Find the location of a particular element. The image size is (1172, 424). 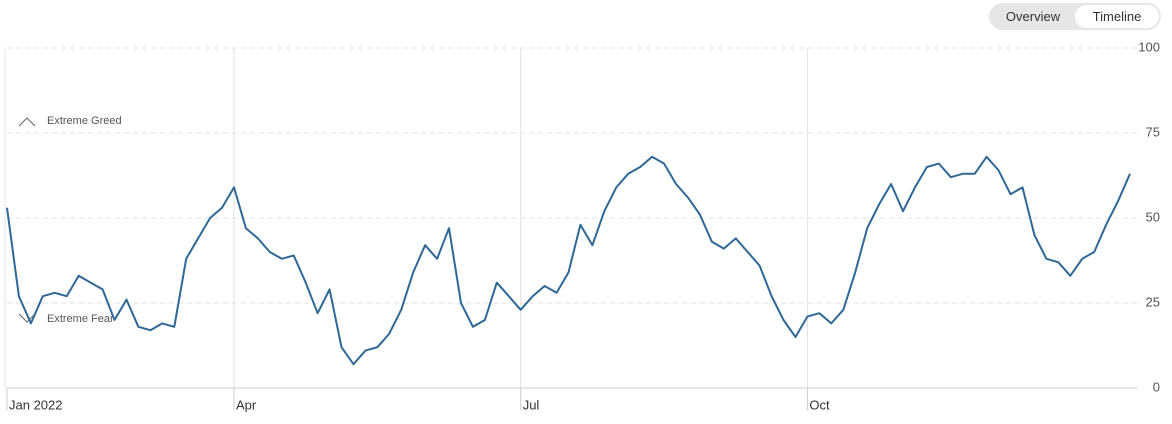

y-tick-label: 100 is located at coordinates (1149, 46).